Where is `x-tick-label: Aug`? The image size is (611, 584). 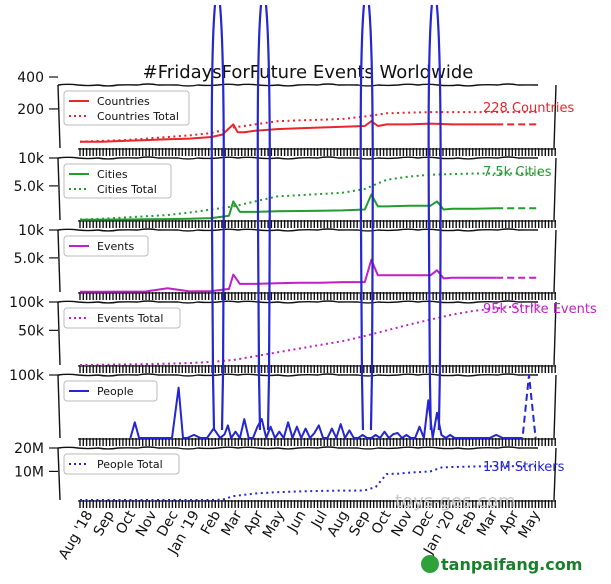 x-tick-label: Aug is located at coordinates (339, 524).